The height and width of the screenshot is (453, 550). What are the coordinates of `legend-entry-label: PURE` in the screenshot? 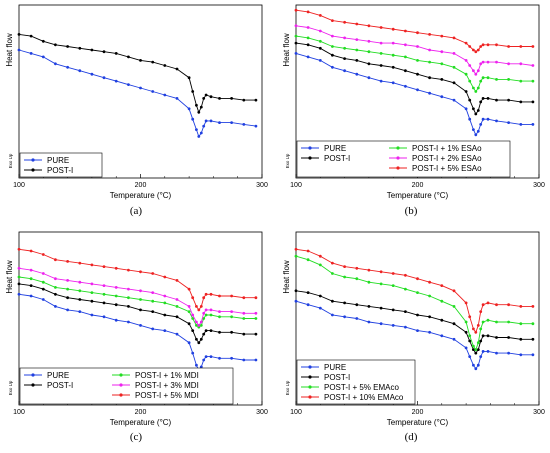 It's located at (335, 367).